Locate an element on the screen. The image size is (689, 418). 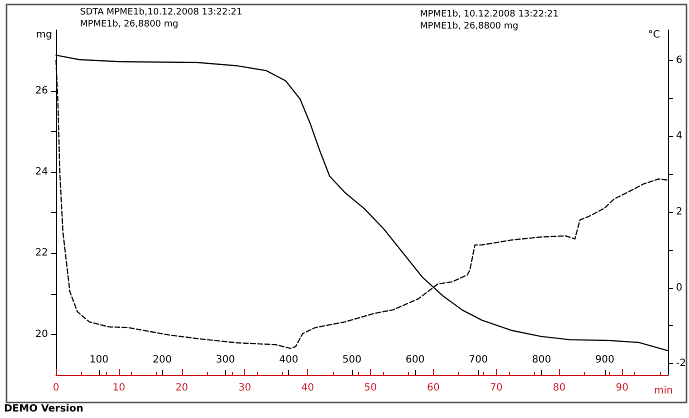
y-tick-label: 26 is located at coordinates (41, 90).